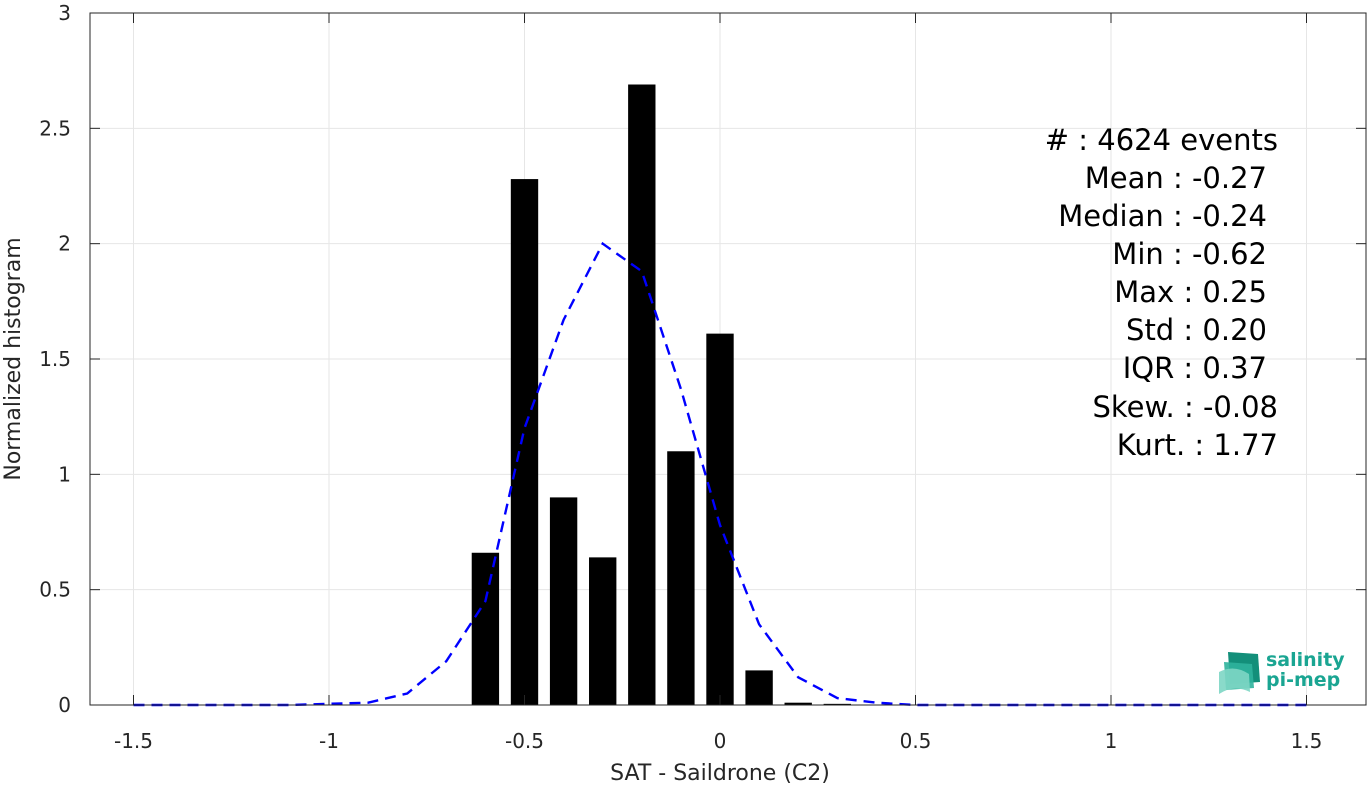  What do you see at coordinates (55, 590) in the screenshot?
I see `y-tick-label: 0.5` at bounding box center [55, 590].